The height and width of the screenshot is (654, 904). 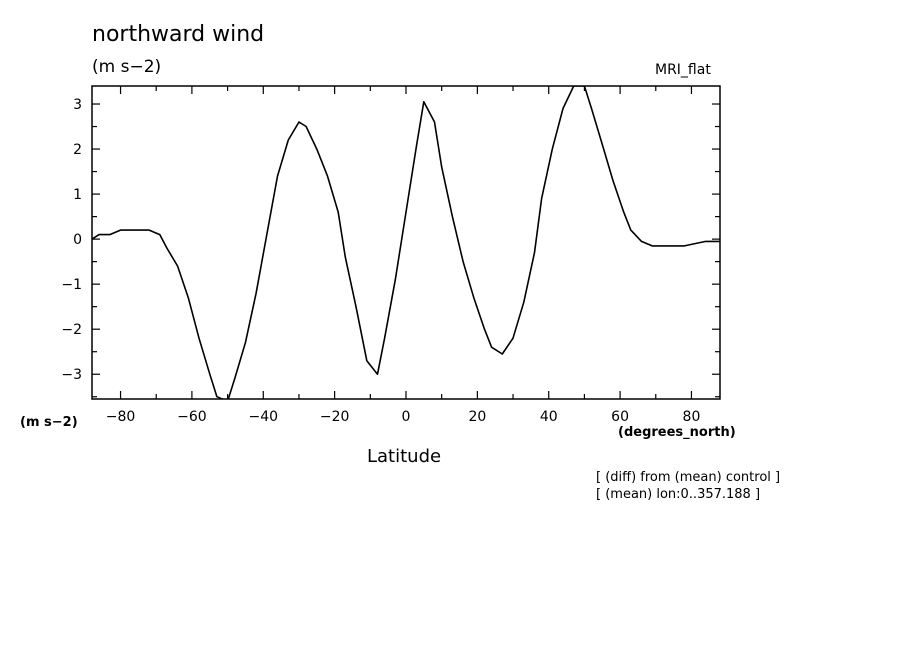 What do you see at coordinates (678, 494) in the screenshot?
I see `annotation-mean: [ (mean) lon:0..357.188 ]` at bounding box center [678, 494].